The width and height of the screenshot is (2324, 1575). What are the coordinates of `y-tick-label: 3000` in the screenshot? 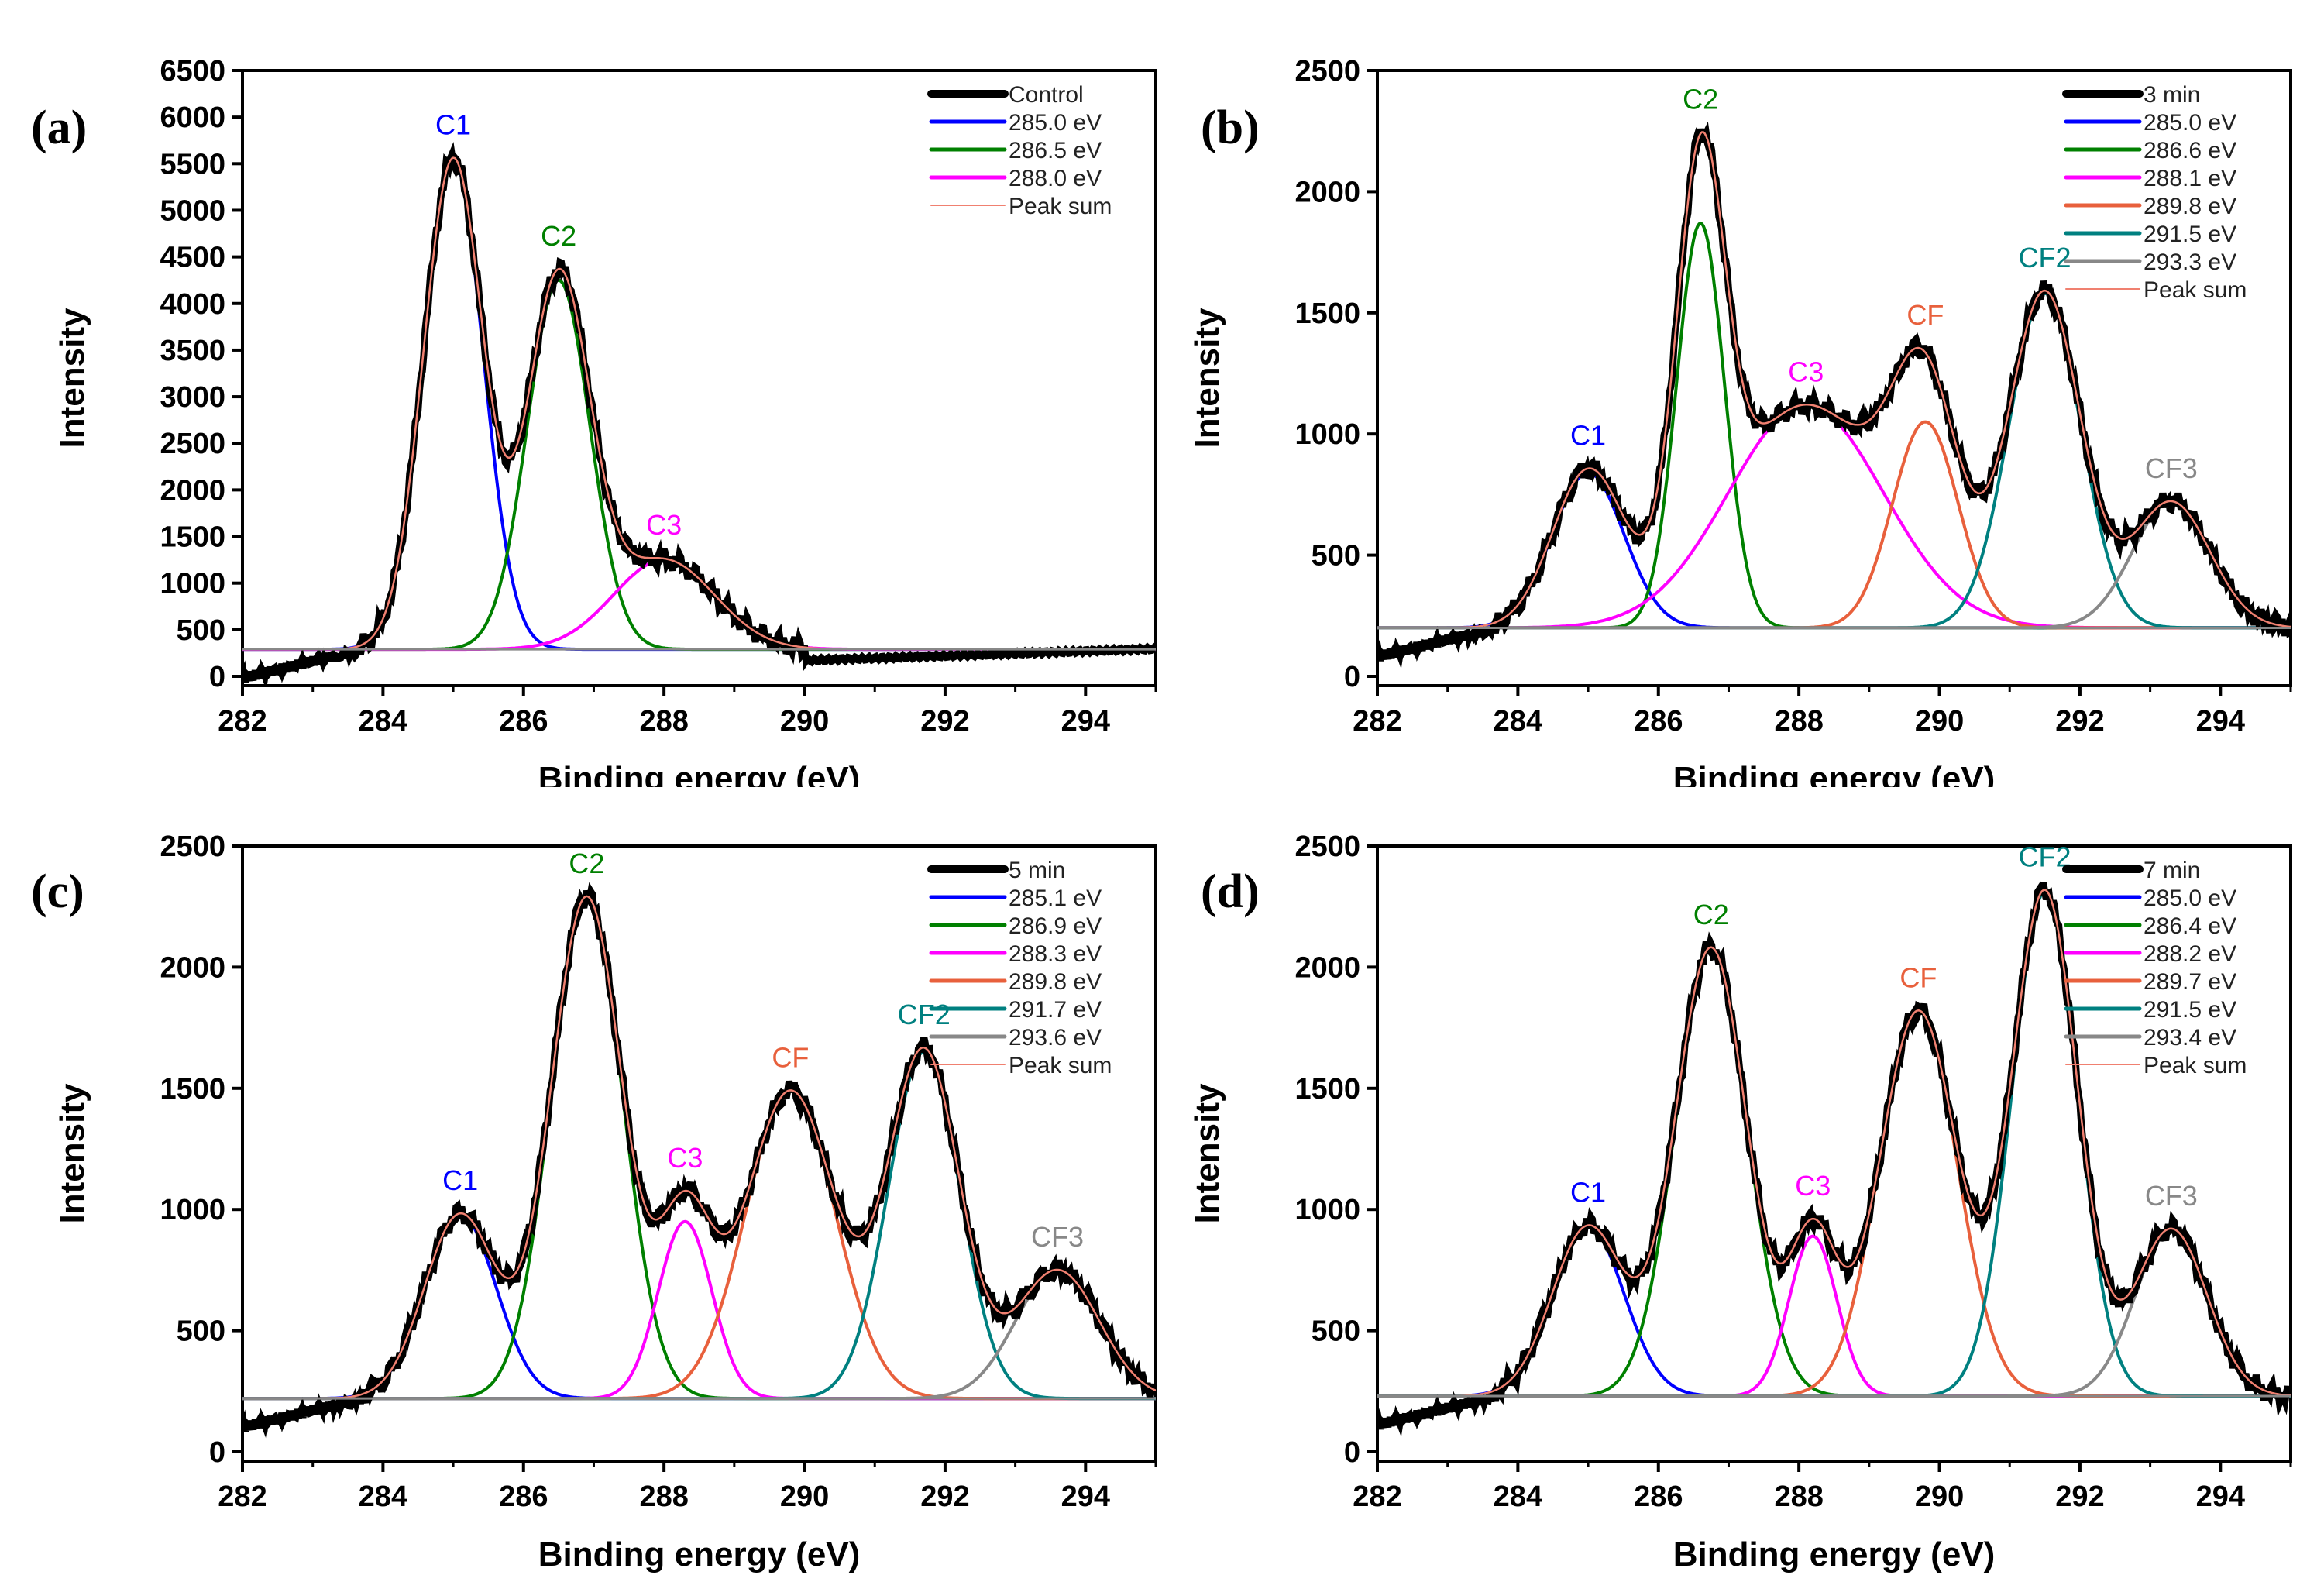 It's located at (192, 398).